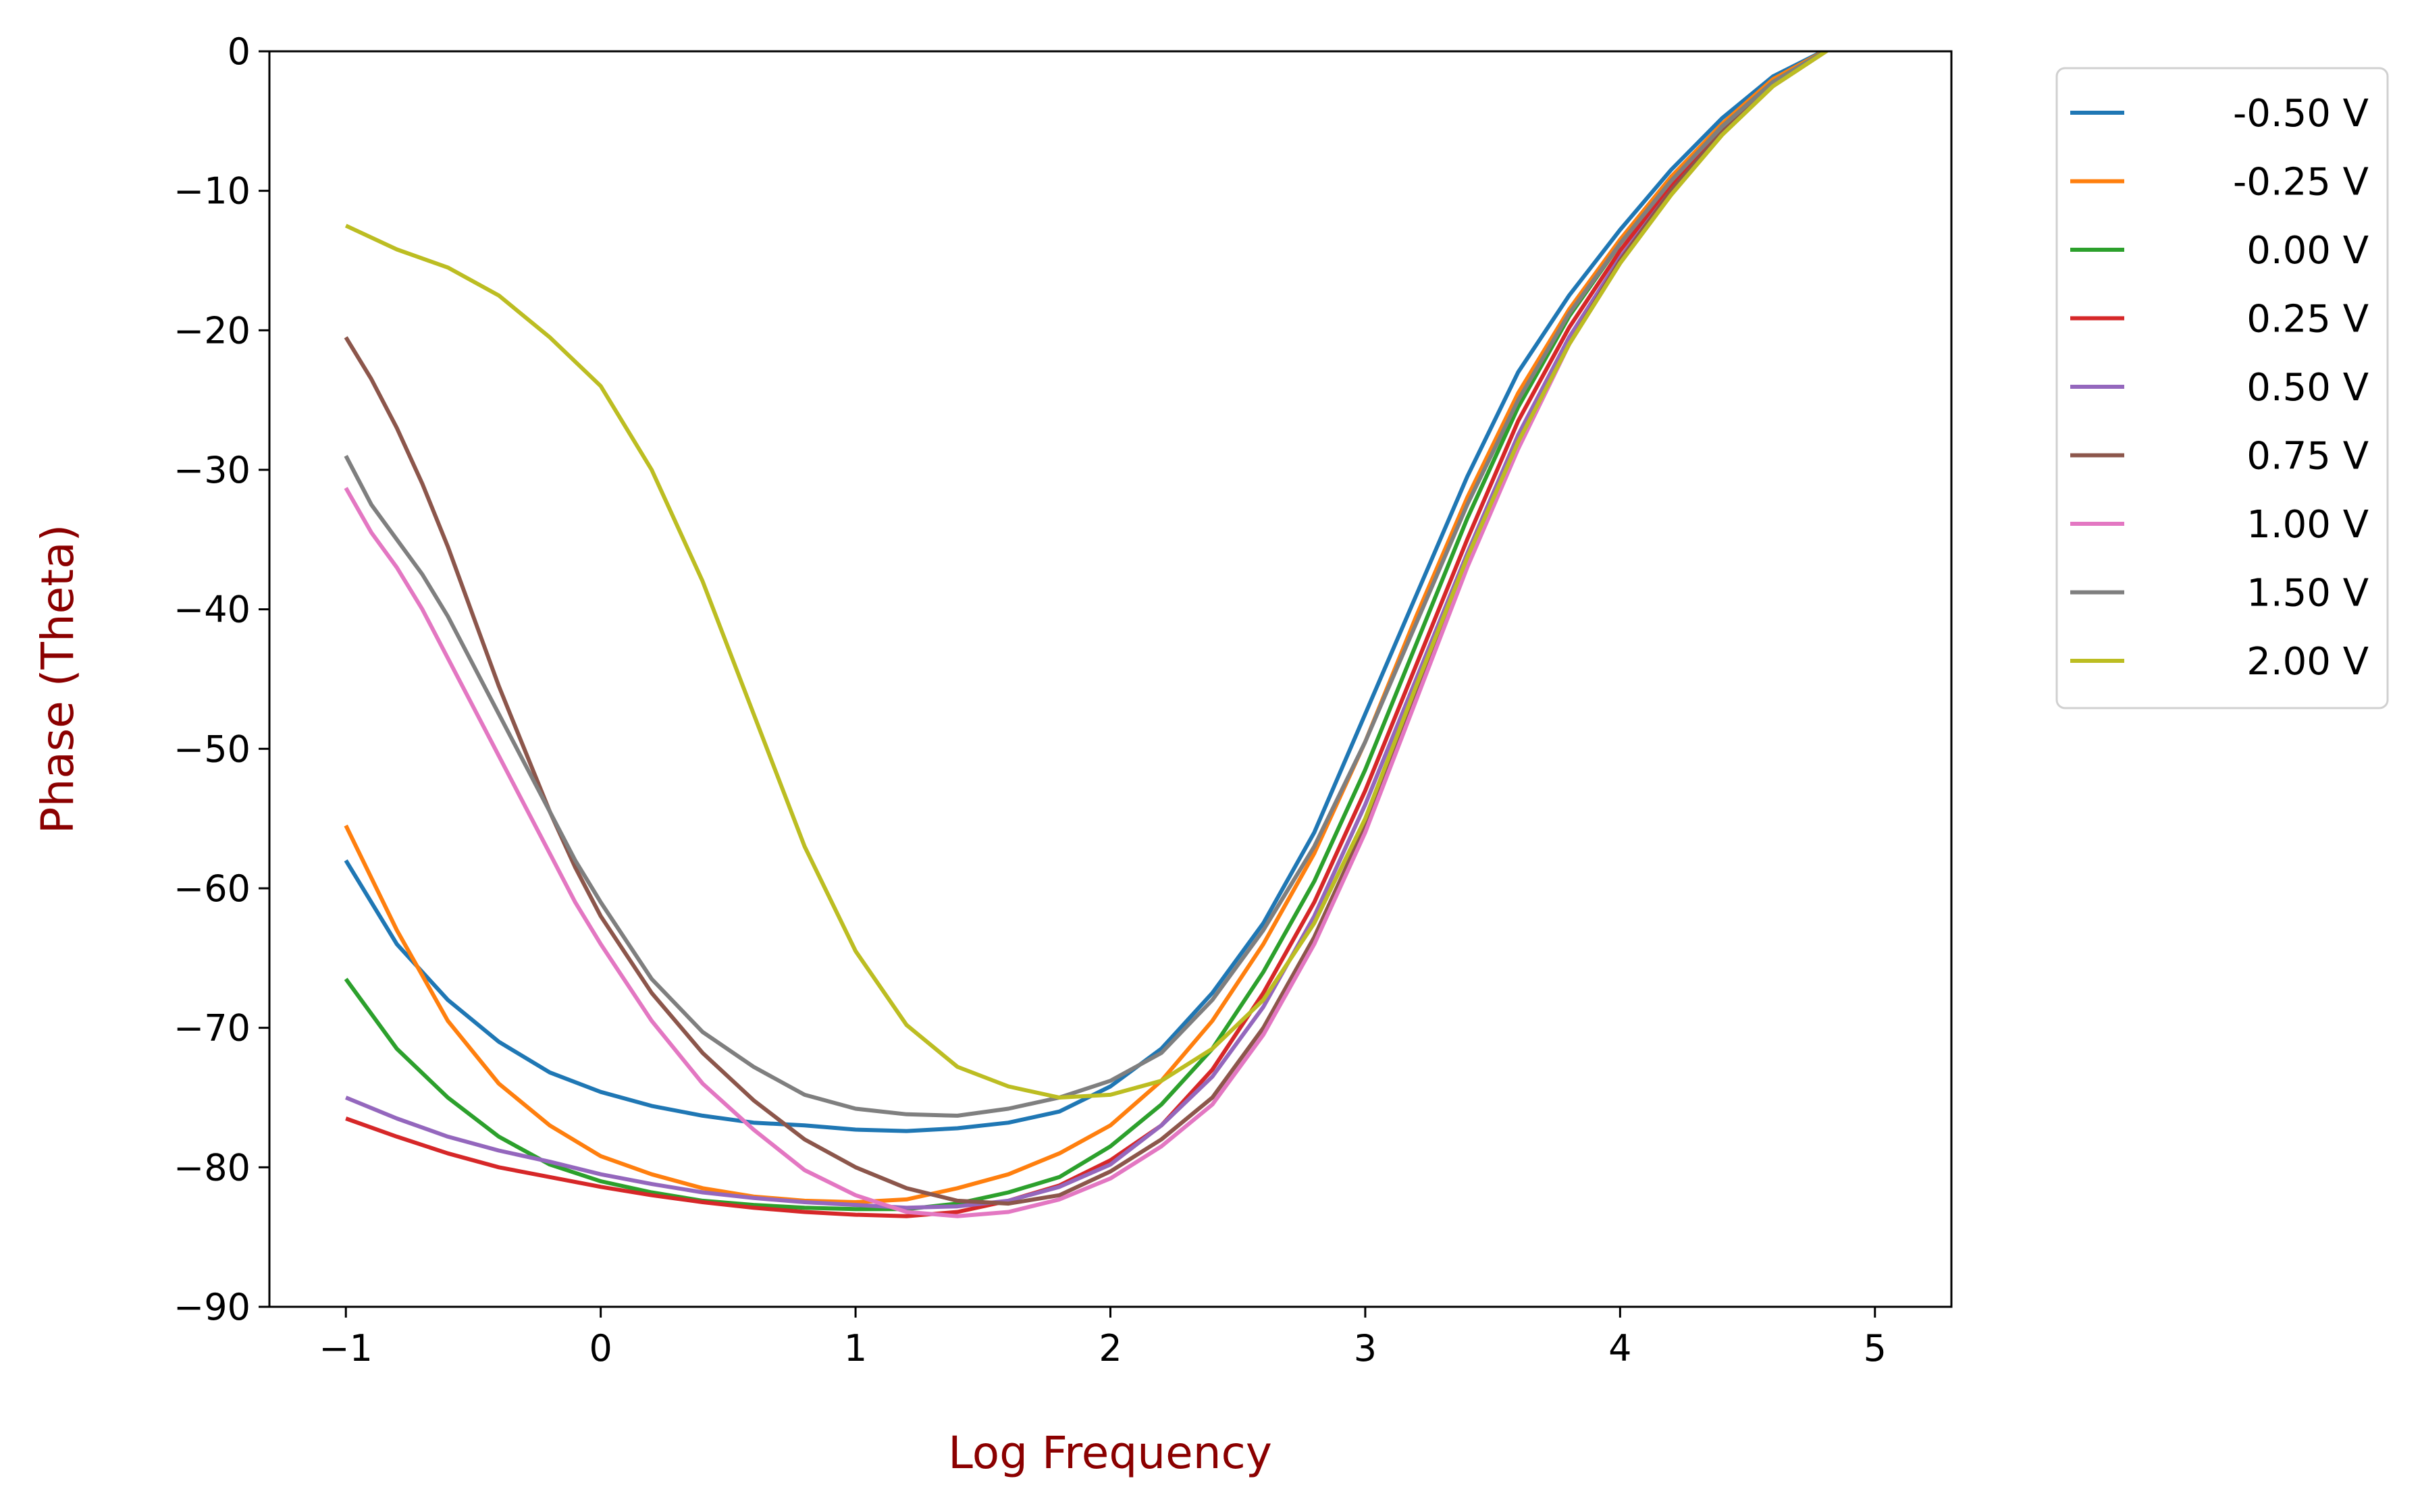  I want to click on legend-label: -0.50 V, so click(2301, 114).